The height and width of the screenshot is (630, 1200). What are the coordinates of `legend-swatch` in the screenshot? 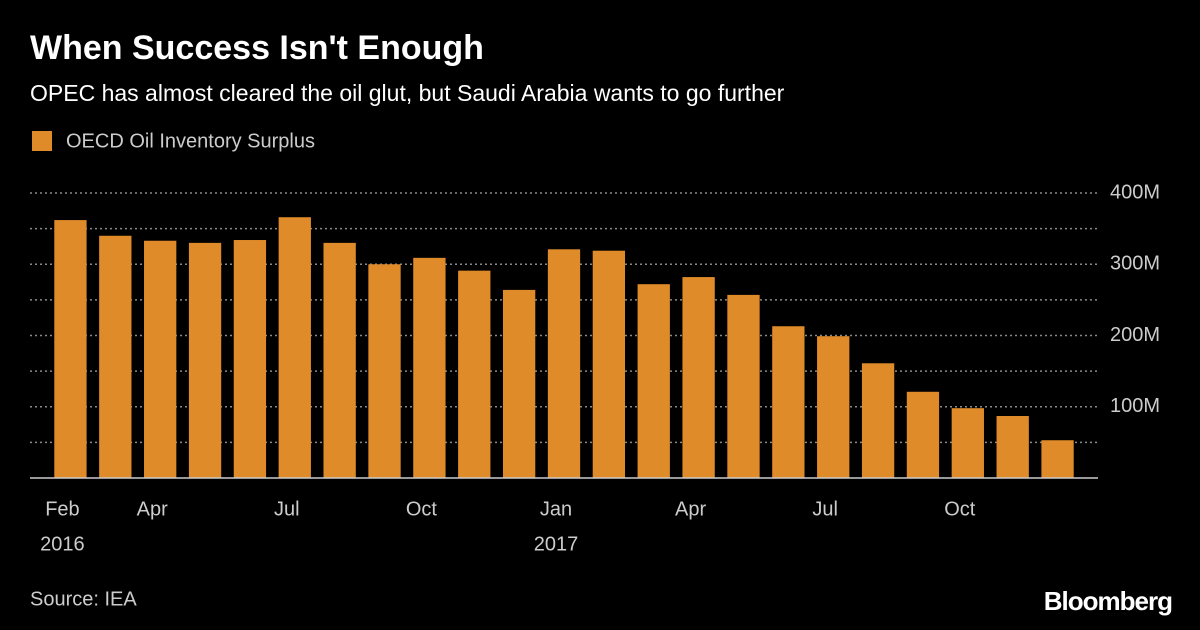 It's located at (42, 141).